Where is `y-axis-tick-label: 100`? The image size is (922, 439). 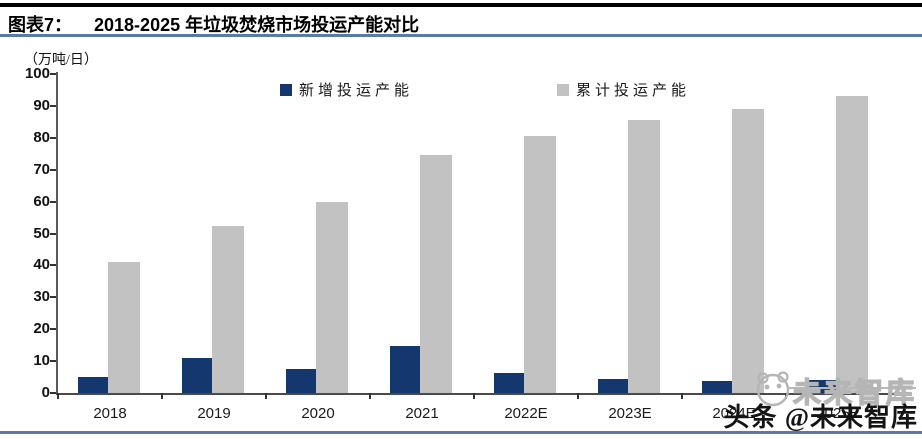
y-axis-tick-label: 100 is located at coordinates (37, 73).